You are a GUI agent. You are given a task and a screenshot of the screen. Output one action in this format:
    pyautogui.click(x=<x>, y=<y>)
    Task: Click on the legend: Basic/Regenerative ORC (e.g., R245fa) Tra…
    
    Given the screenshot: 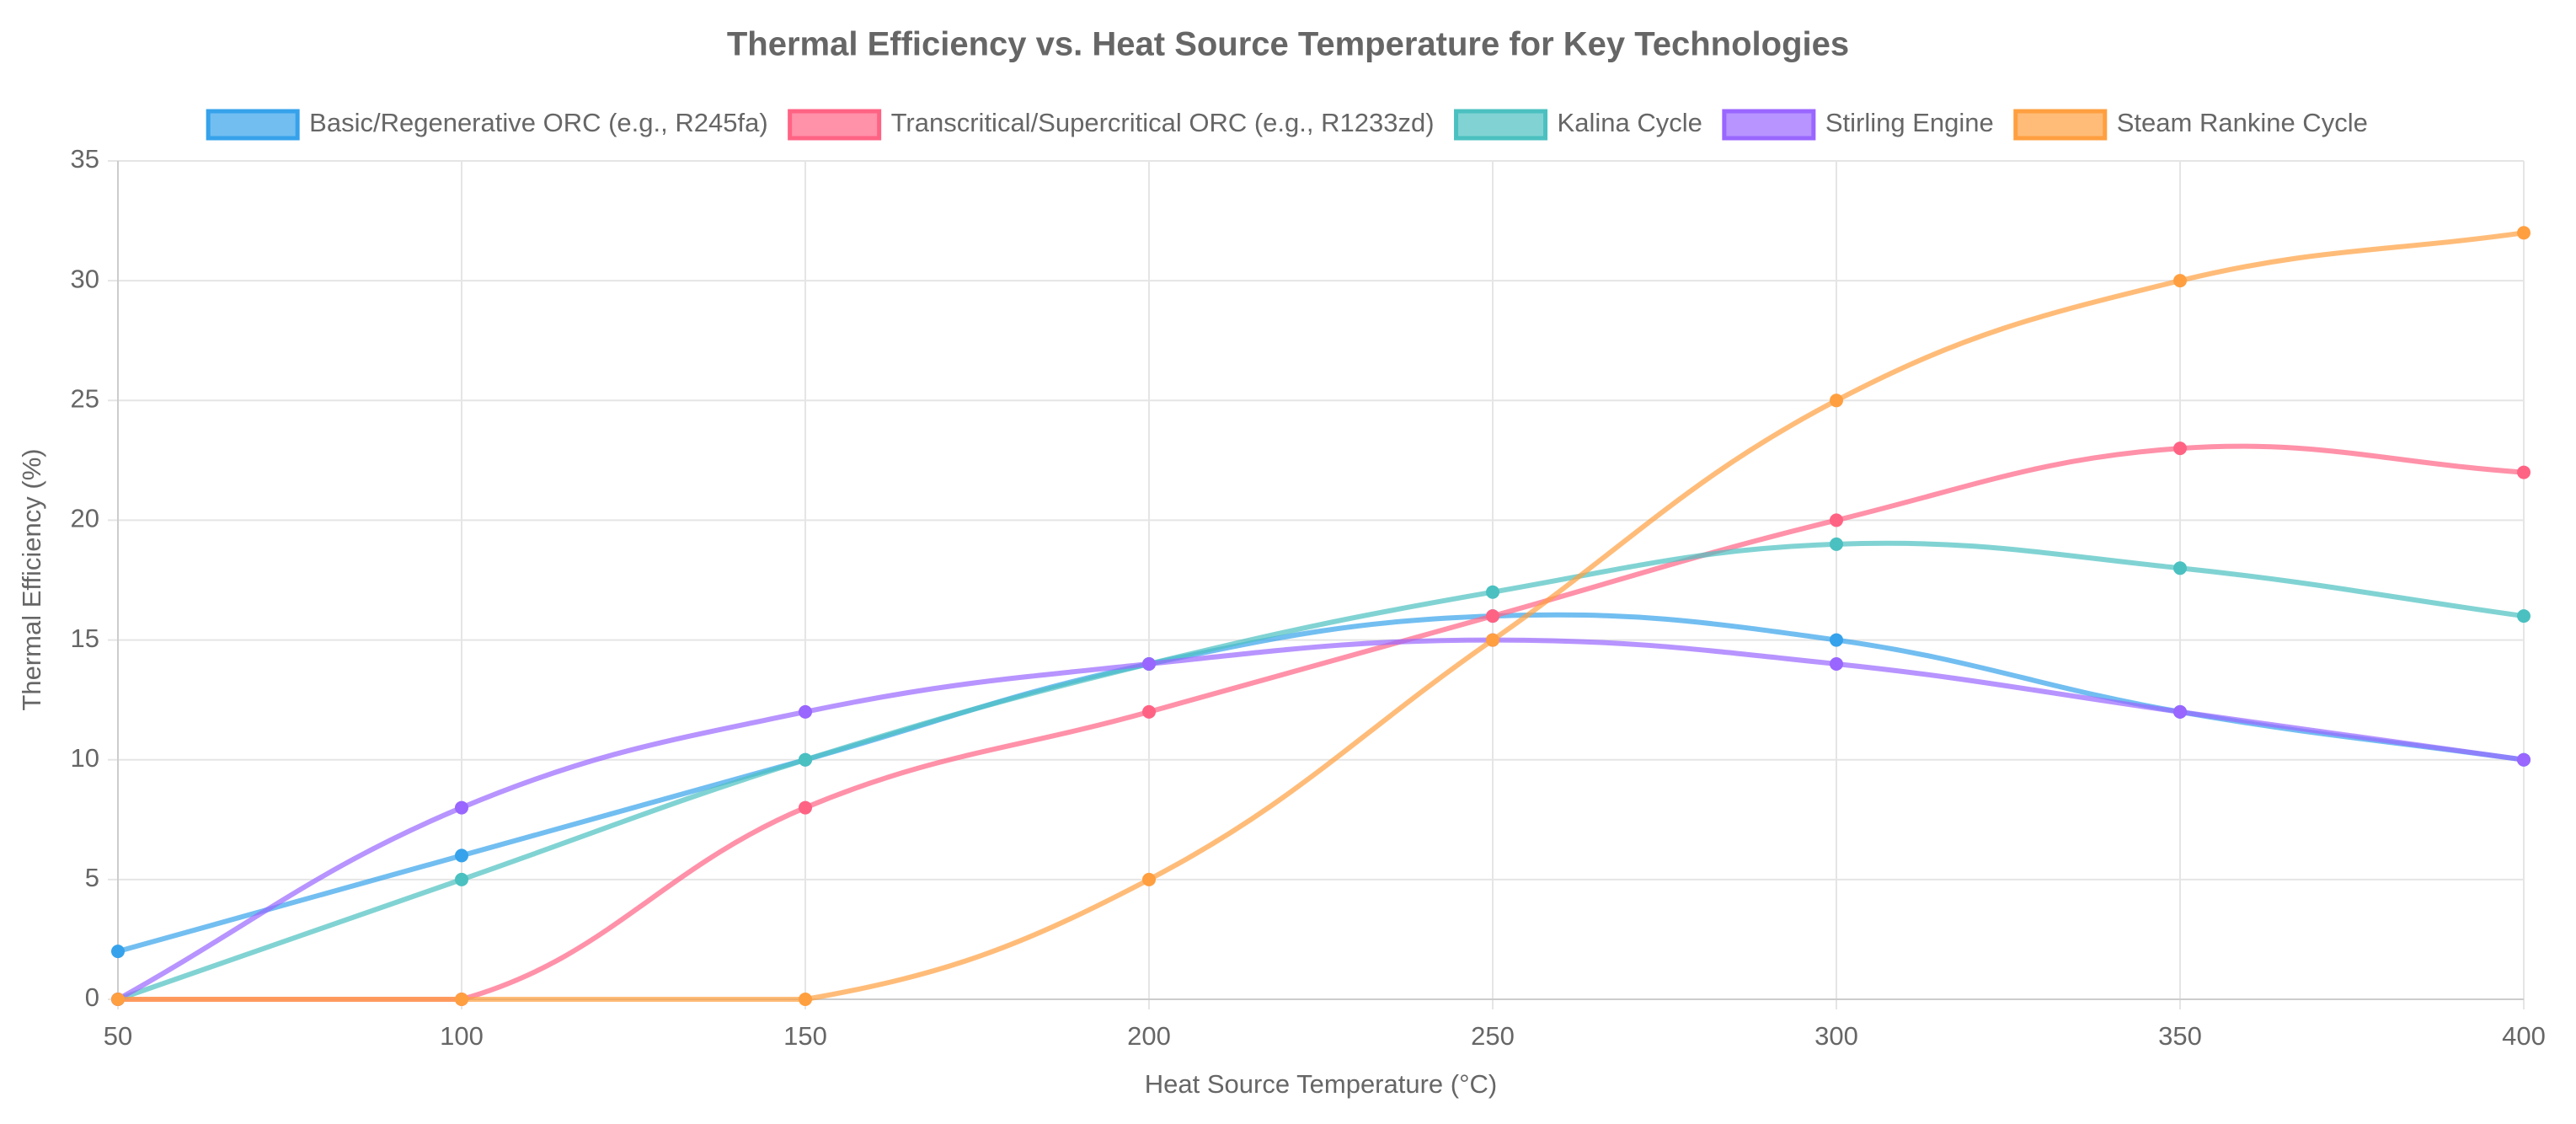 What is the action you would take?
    pyautogui.click(x=1287, y=124)
    